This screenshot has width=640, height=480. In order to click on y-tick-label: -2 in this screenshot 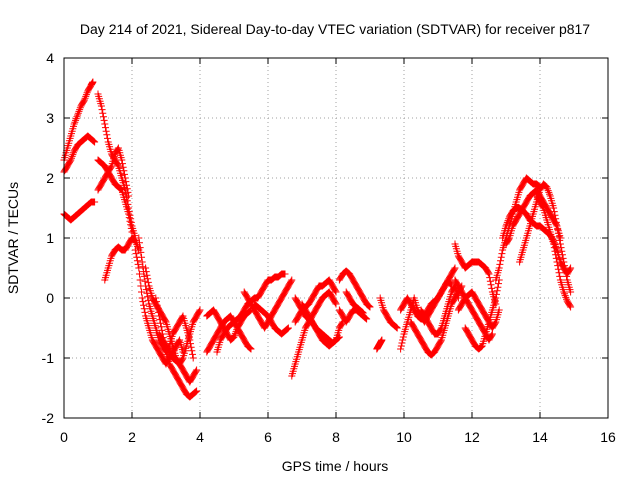, I will do `click(48, 418)`.